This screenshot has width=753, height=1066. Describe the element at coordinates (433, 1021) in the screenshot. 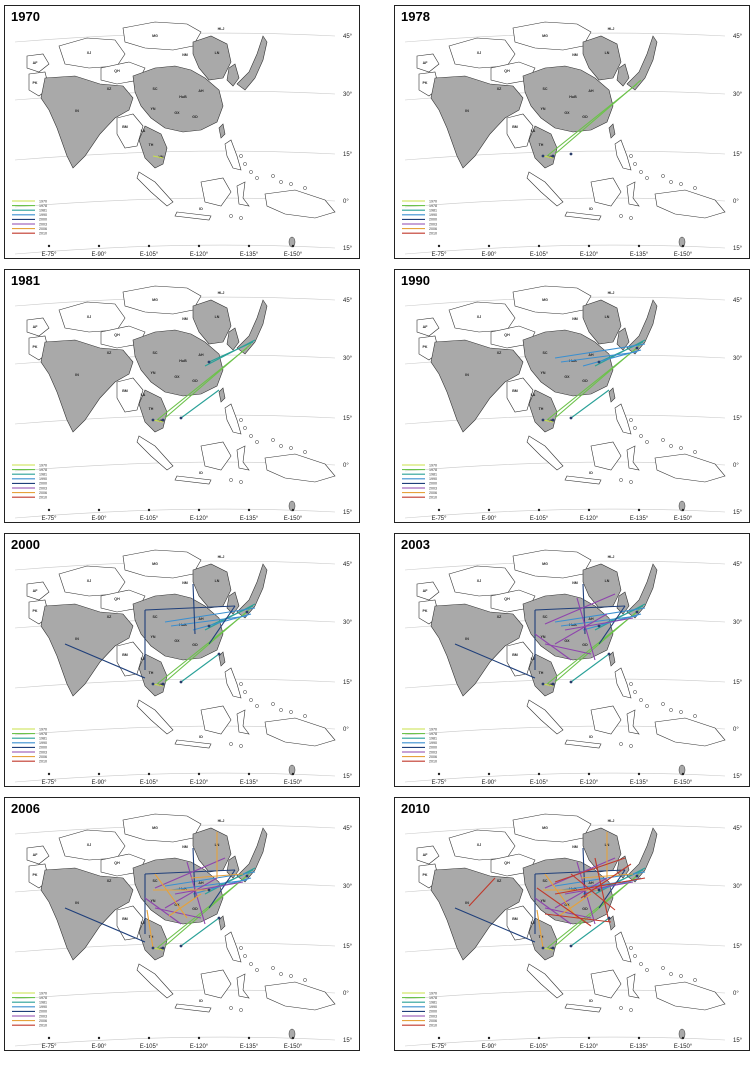

I see `legend-label: 2006` at that location.